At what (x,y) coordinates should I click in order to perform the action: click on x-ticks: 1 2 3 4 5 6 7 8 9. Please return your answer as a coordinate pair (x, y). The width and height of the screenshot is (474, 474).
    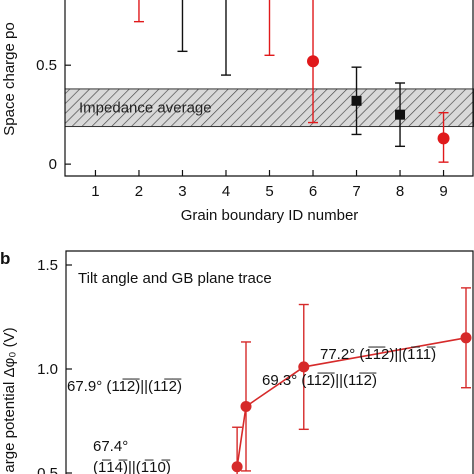
    Looking at the image, I should click on (269, 185).